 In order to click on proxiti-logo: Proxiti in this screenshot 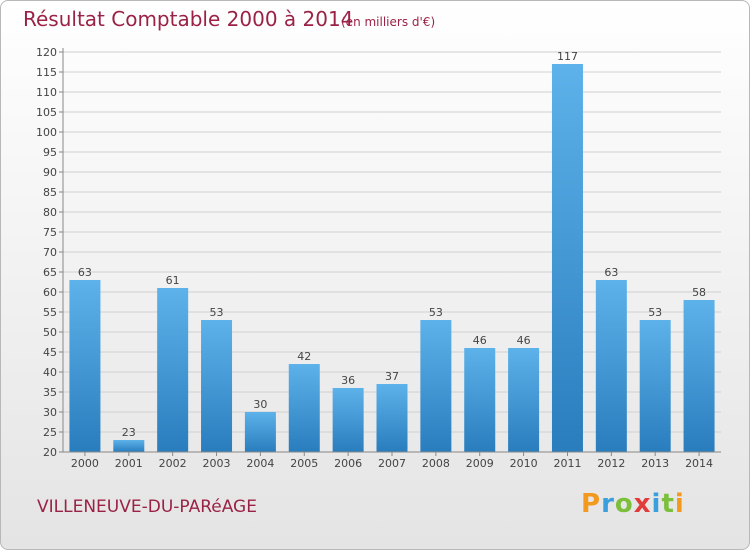, I will do `click(633, 504)`.